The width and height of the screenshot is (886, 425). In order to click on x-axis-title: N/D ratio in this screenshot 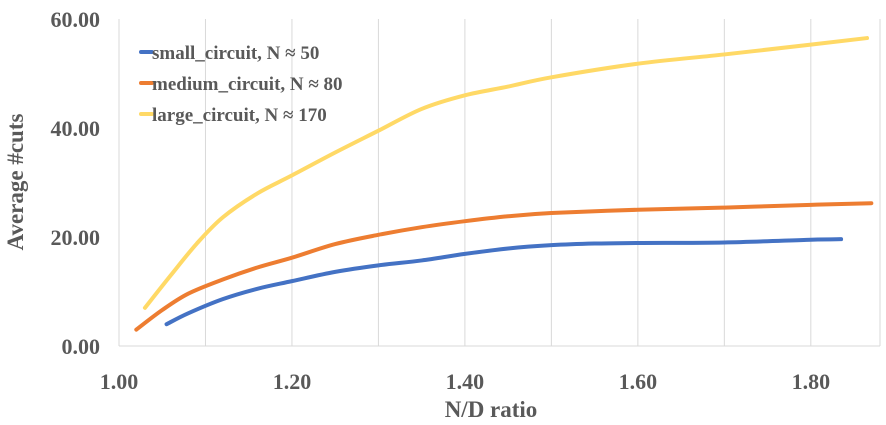, I will do `click(491, 409)`.